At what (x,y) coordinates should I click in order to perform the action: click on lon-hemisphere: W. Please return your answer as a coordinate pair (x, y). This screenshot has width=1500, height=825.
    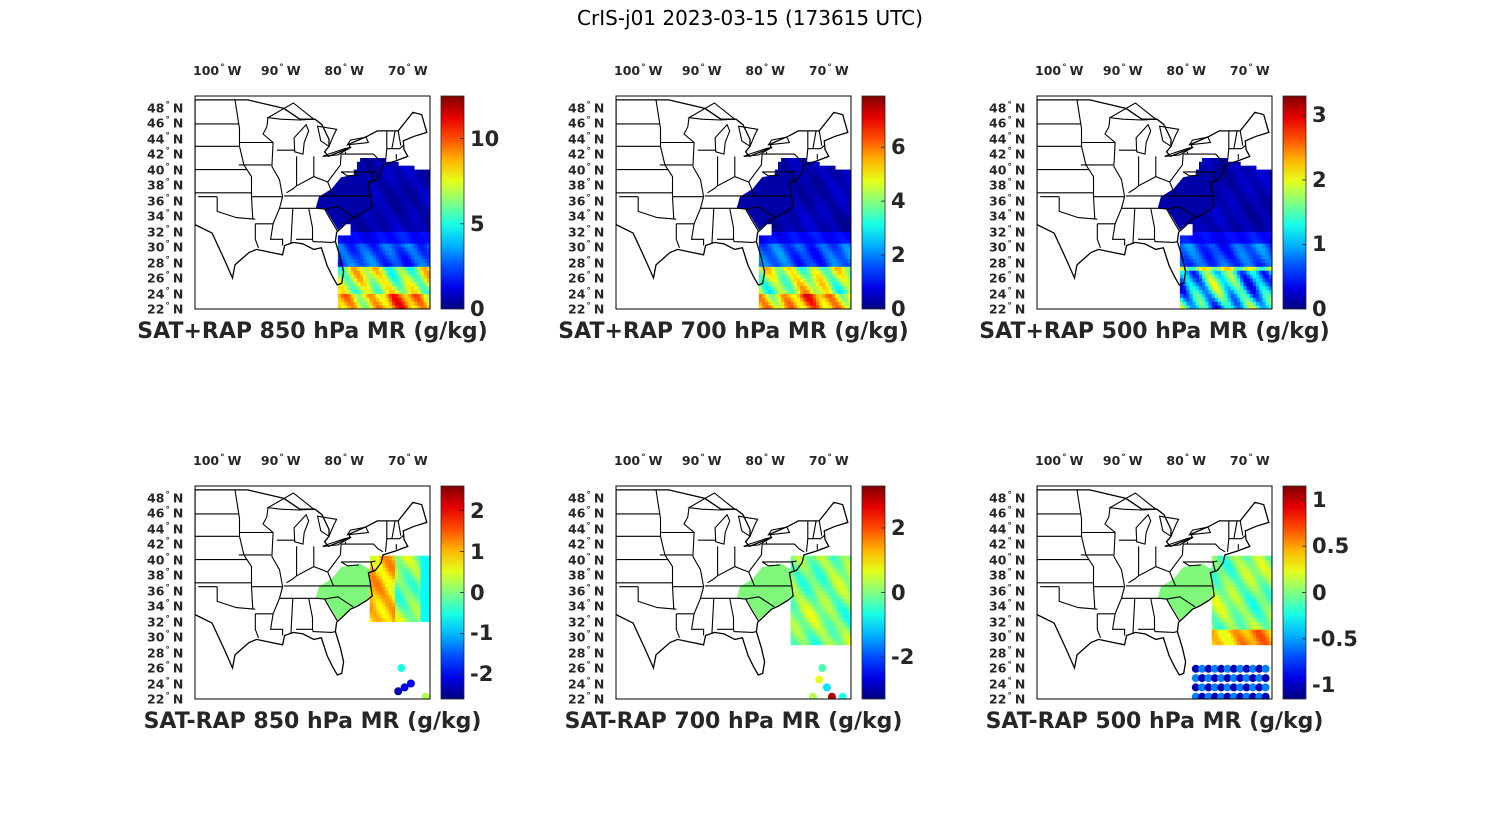
    Looking at the image, I should click on (420, 71).